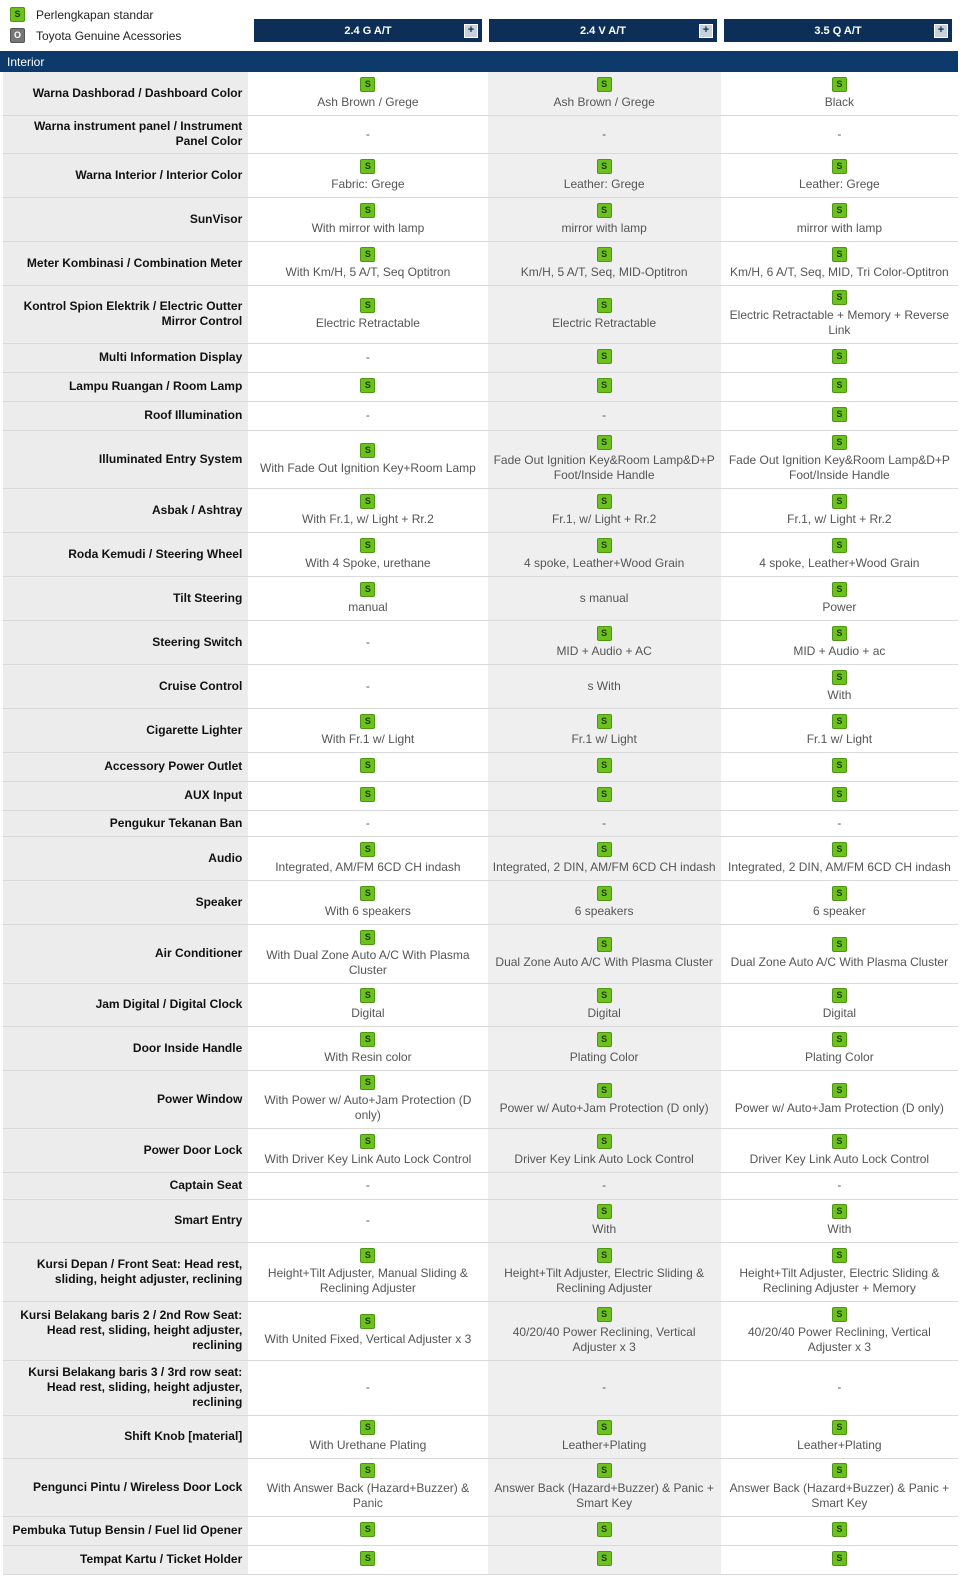  Describe the element at coordinates (368, 314) in the screenshot. I see `spec-cell: S Electric Retractable` at that location.